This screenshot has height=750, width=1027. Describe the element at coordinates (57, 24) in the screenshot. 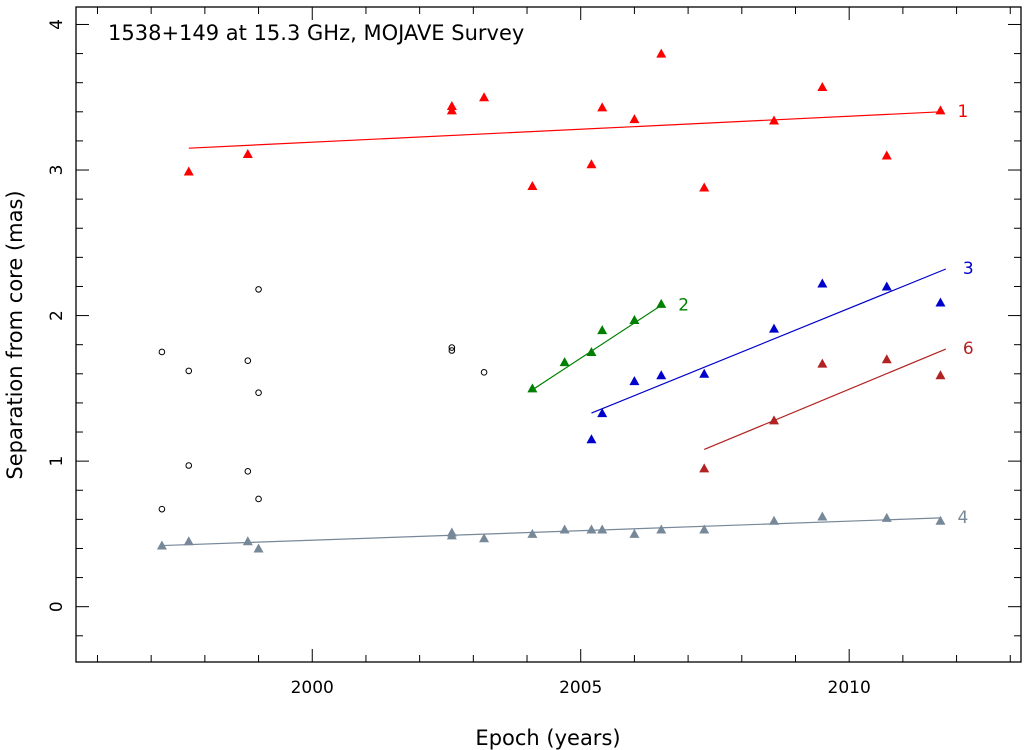

I see `y-tick-label: 4` at that location.